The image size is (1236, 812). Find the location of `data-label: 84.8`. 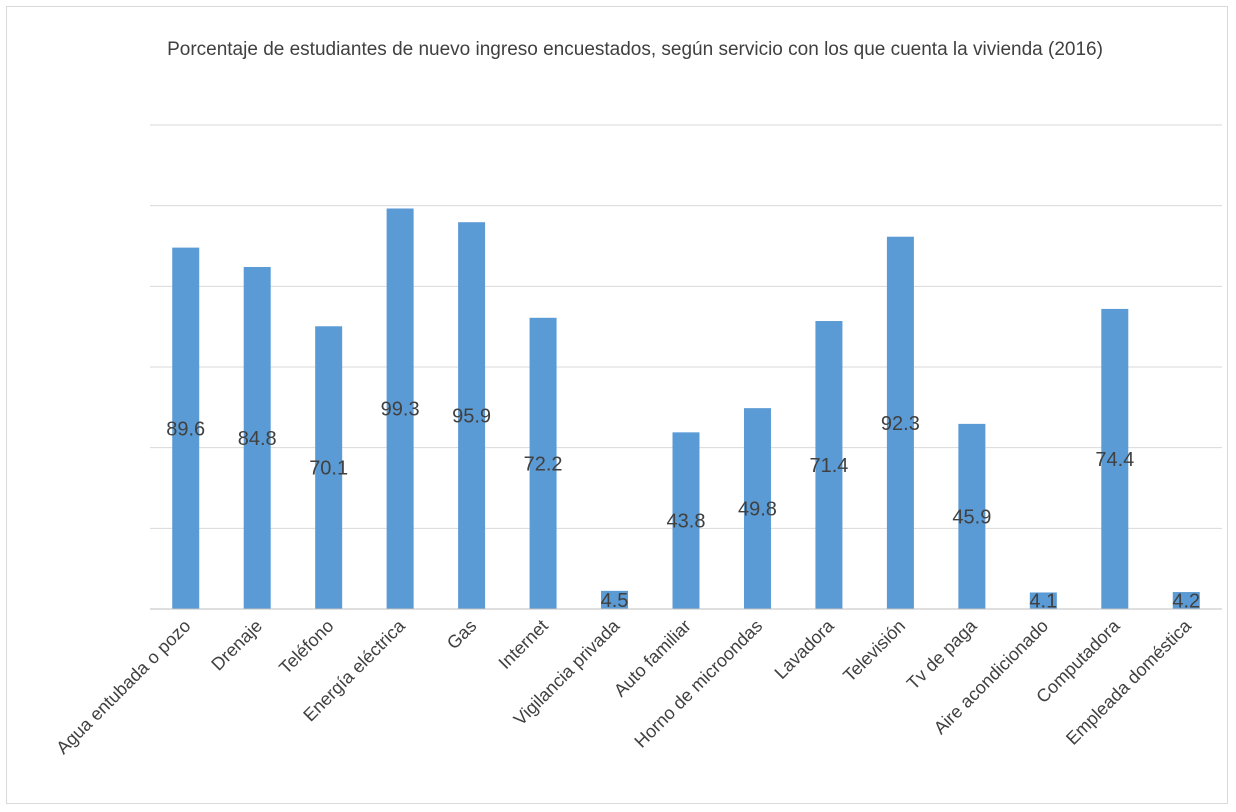

data-label: 84.8 is located at coordinates (257, 439).